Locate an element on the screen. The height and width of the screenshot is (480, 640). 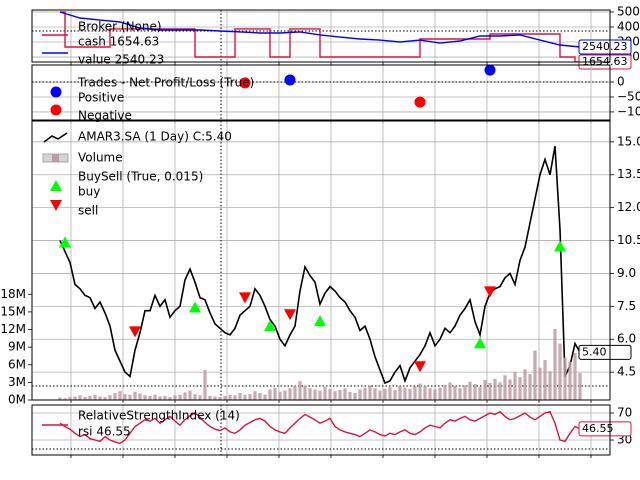
y-tick-label: 9.0 is located at coordinates (626, 273).